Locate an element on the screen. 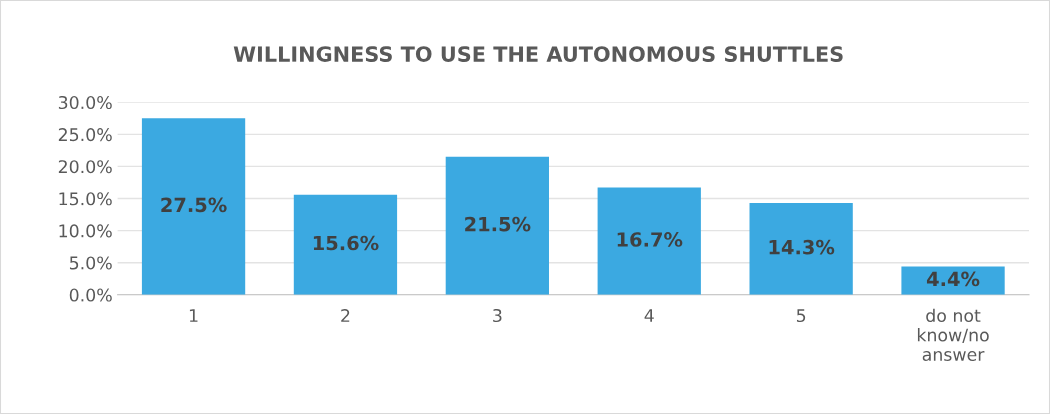 The image size is (1050, 414). data-label: 15.6% is located at coordinates (346, 243).